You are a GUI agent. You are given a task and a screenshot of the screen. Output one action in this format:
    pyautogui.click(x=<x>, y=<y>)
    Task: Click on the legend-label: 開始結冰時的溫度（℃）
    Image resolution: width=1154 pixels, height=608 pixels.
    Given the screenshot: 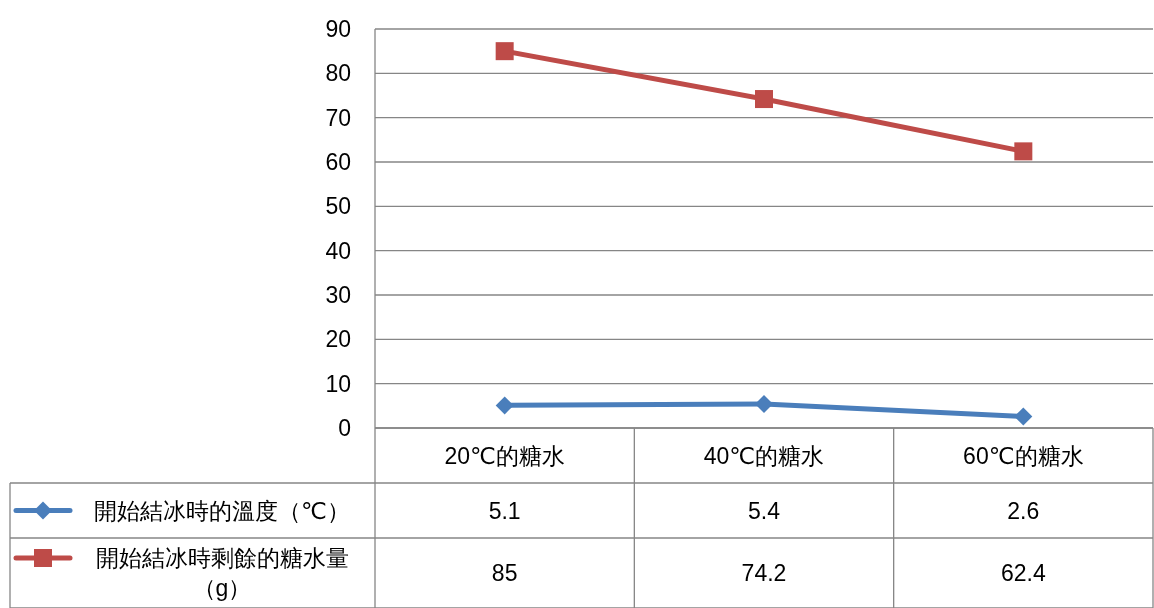 What is the action you would take?
    pyautogui.click(x=222, y=510)
    